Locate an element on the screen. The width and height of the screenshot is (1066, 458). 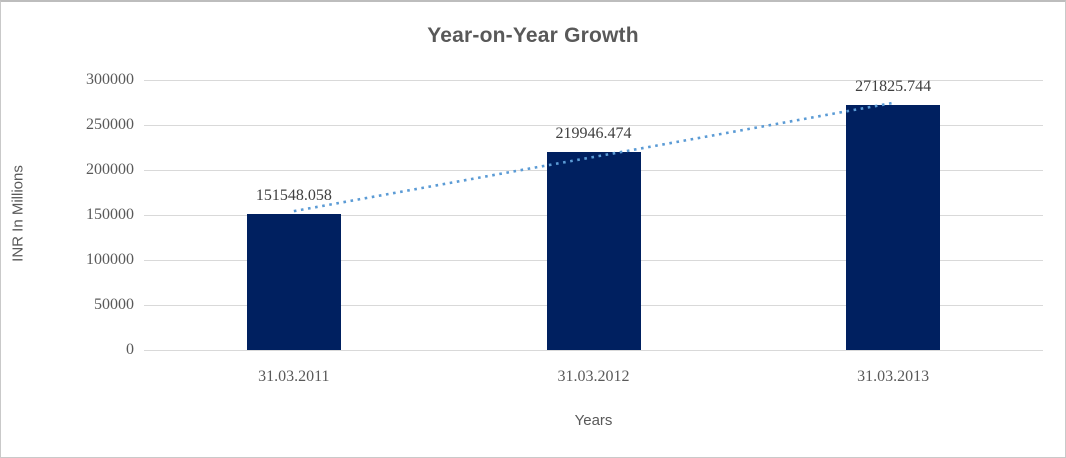
x-axis-title: Years is located at coordinates (593, 420).